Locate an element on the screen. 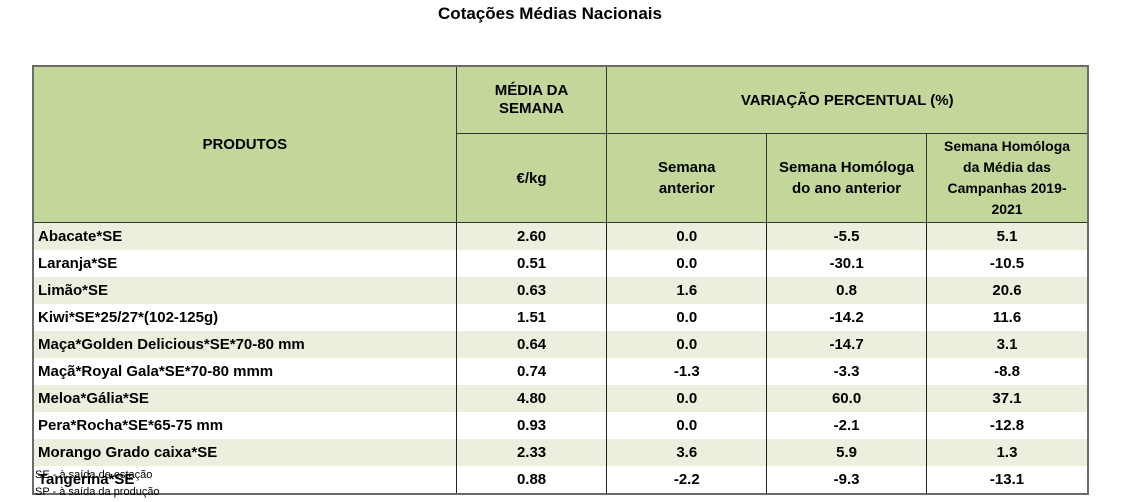 The width and height of the screenshot is (1125, 502). cell-homologa-ano: 5.9 is located at coordinates (847, 452).